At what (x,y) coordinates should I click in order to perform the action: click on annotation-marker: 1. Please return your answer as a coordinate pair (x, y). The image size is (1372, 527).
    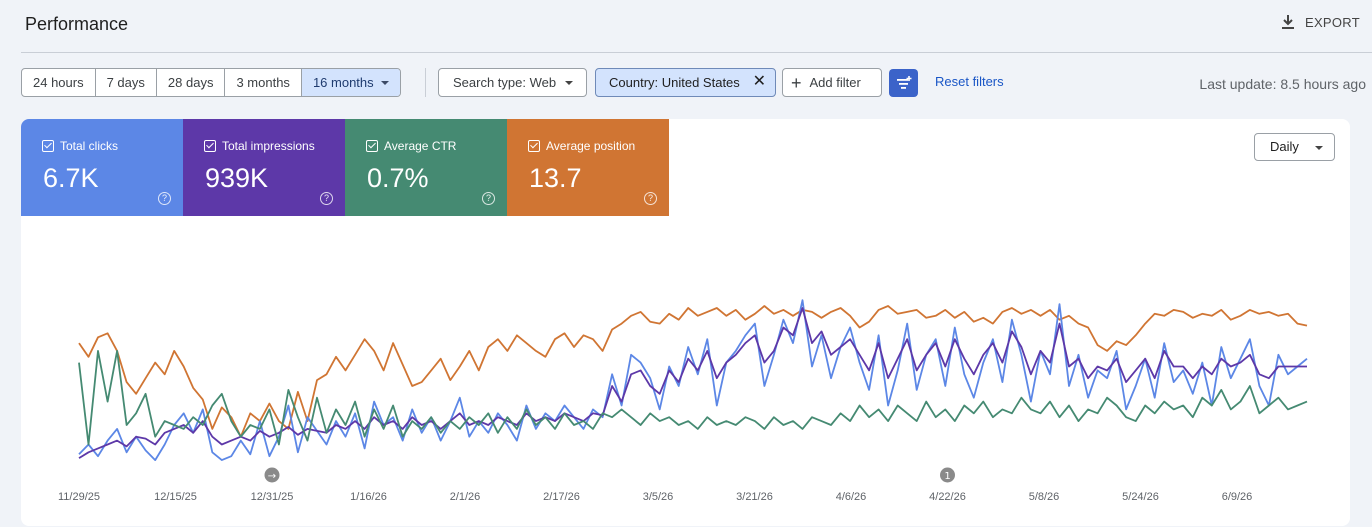
    Looking at the image, I should click on (947, 475).